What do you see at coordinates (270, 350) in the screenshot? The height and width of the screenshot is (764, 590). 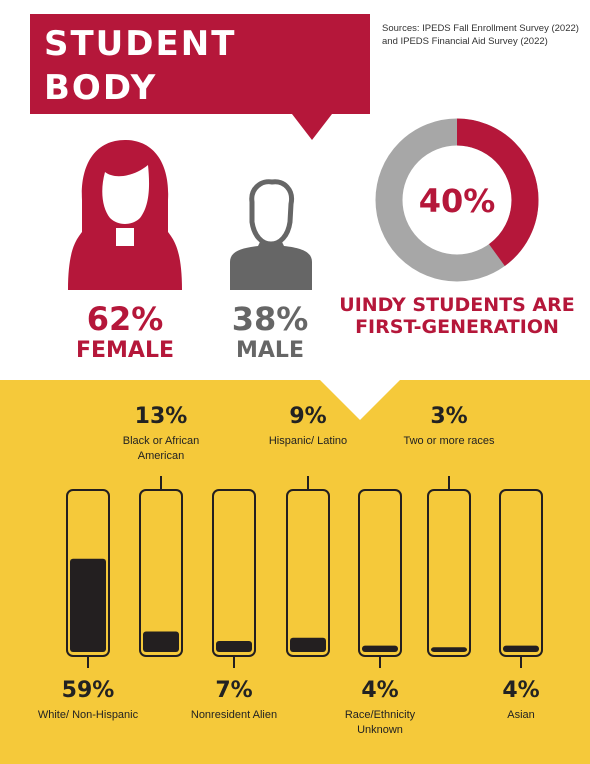 I see `gender-label: MALE` at bounding box center [270, 350].